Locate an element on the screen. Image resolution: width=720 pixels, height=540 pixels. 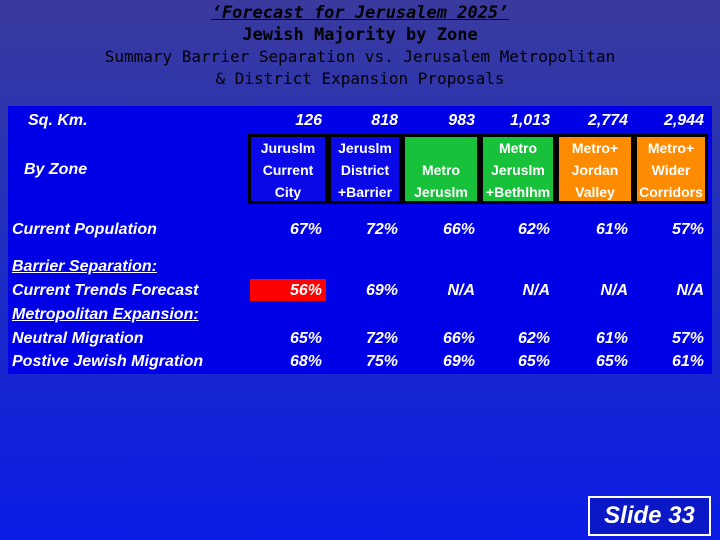
sqkm-value: 818 is located at coordinates (384, 120).